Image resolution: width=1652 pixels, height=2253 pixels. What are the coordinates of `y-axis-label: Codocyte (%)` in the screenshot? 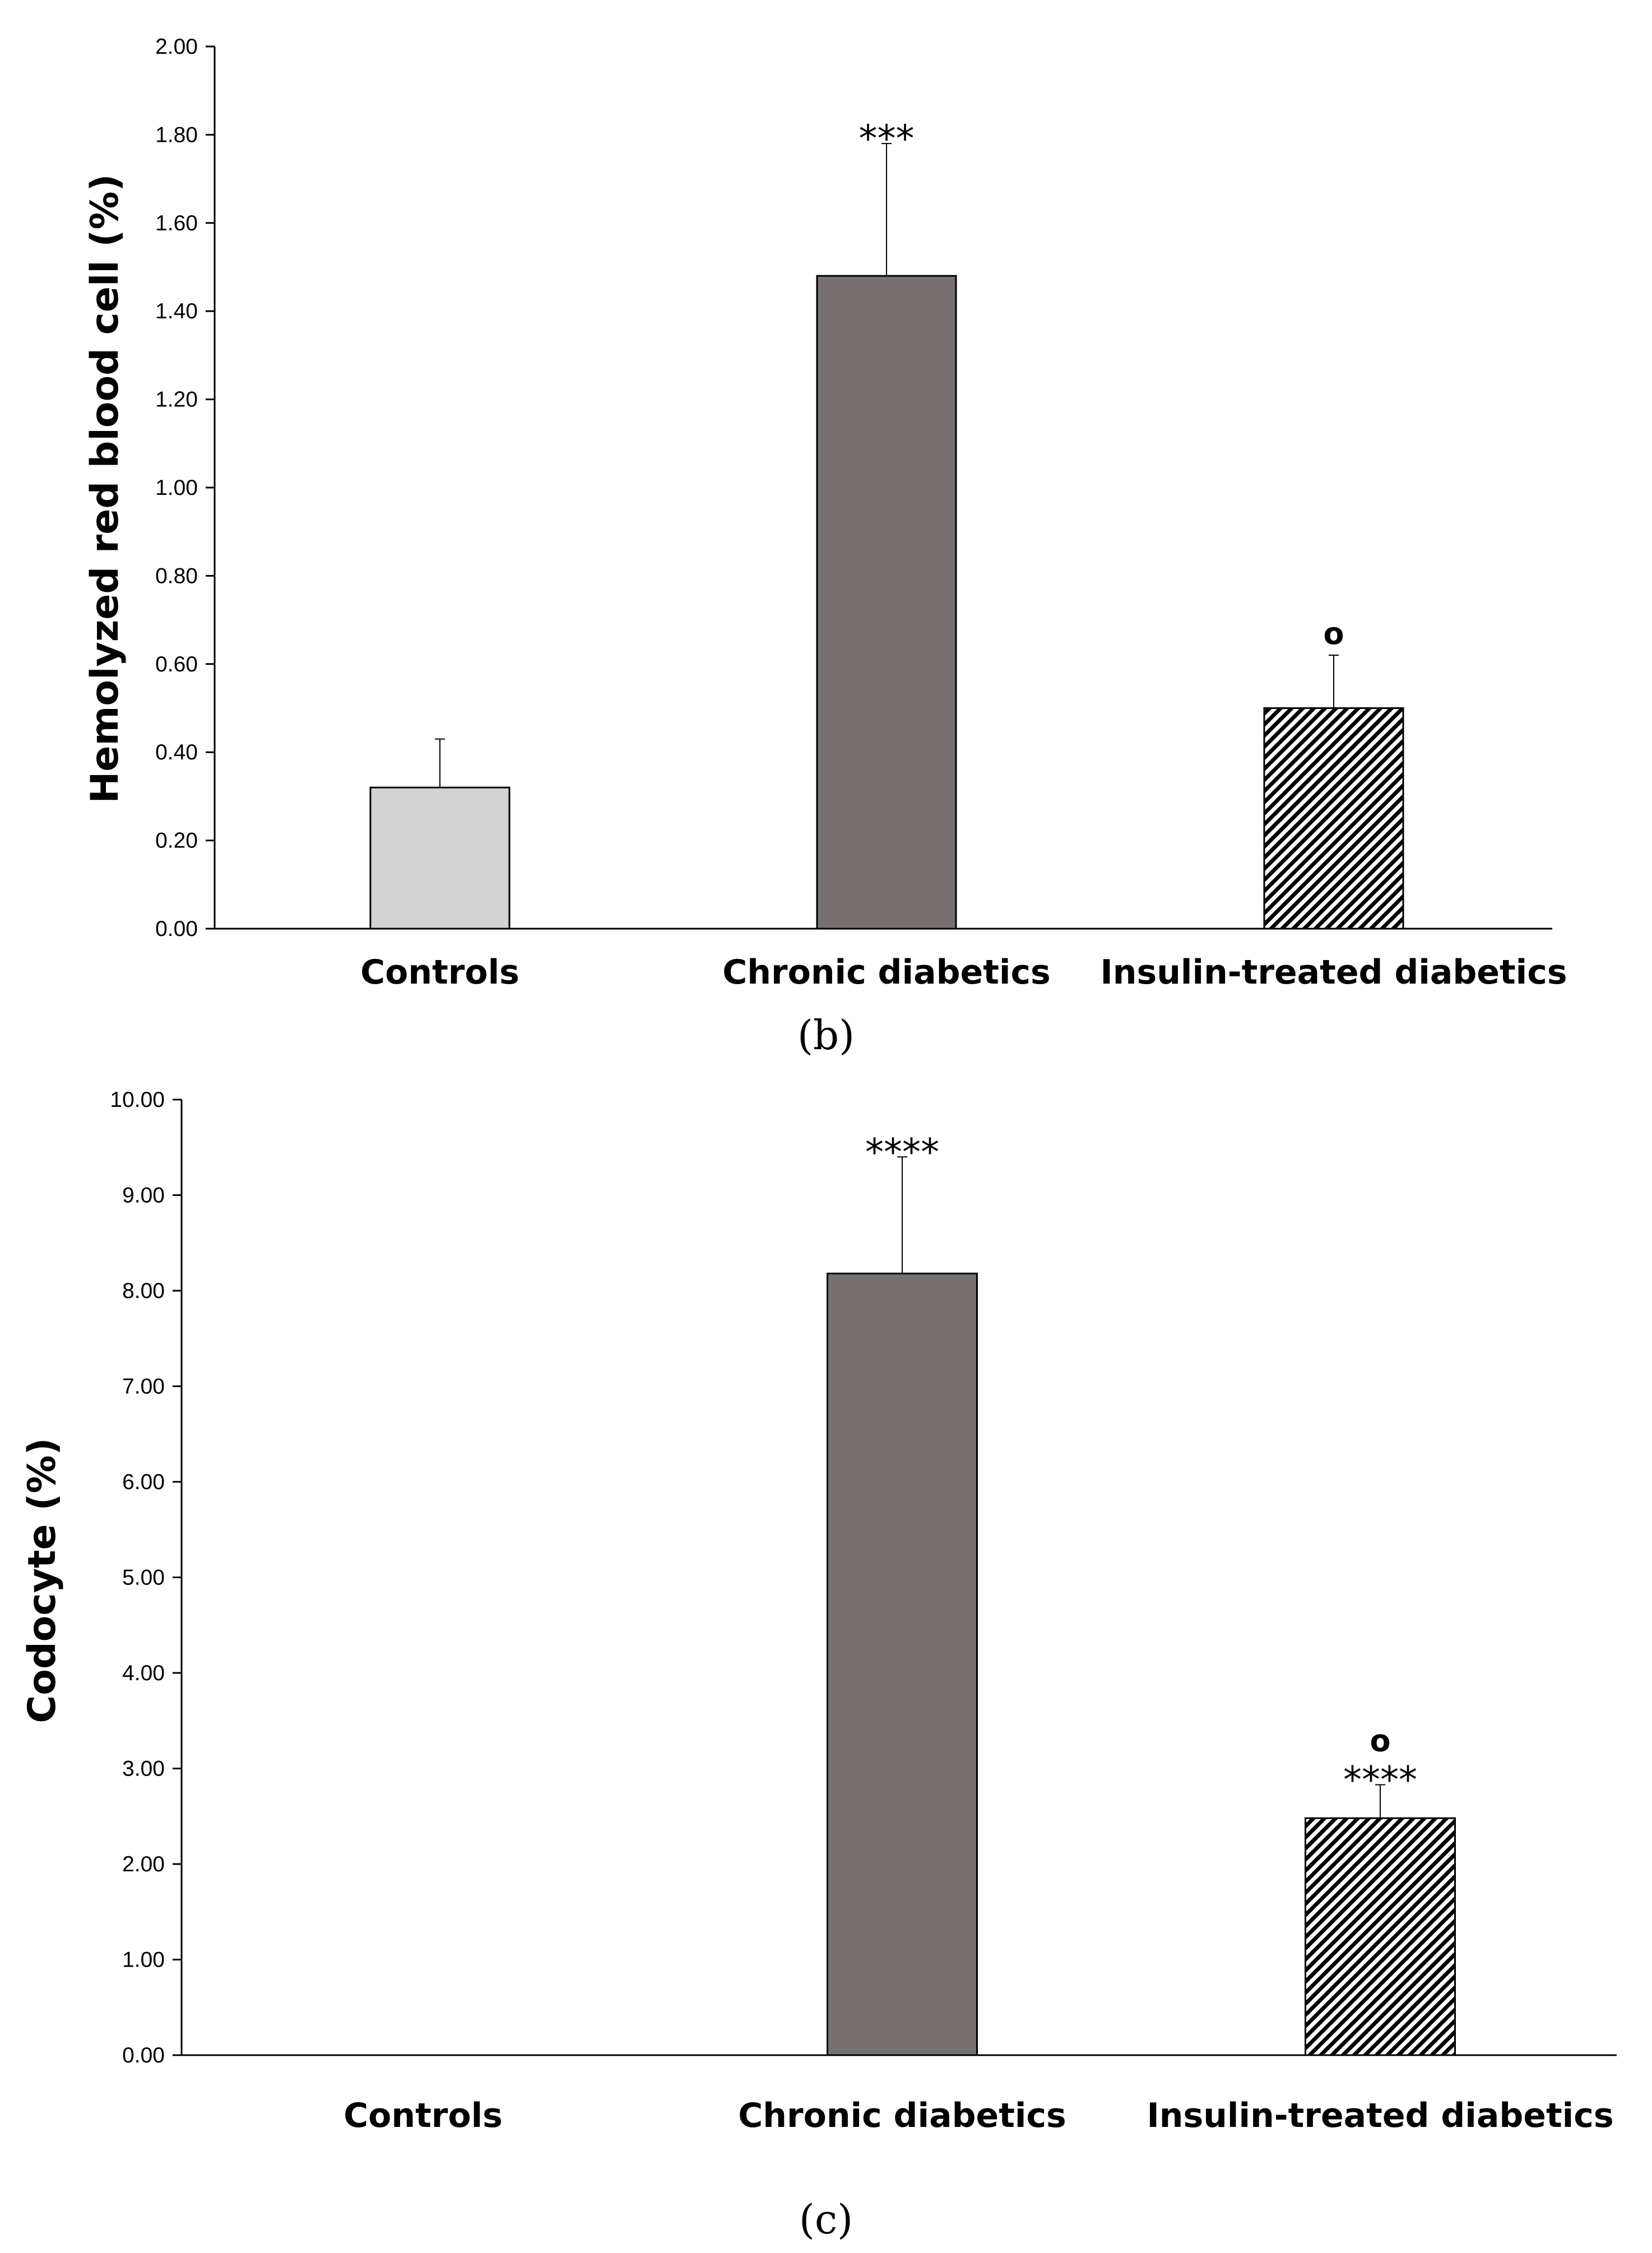 It's located at (42, 1580).